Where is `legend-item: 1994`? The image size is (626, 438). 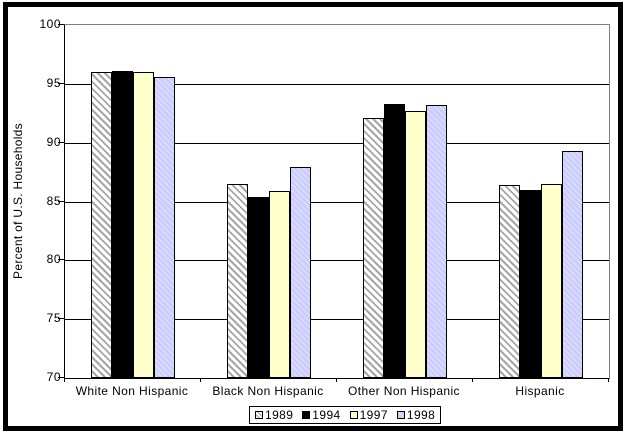
legend-item: 1994 is located at coordinates (321, 415).